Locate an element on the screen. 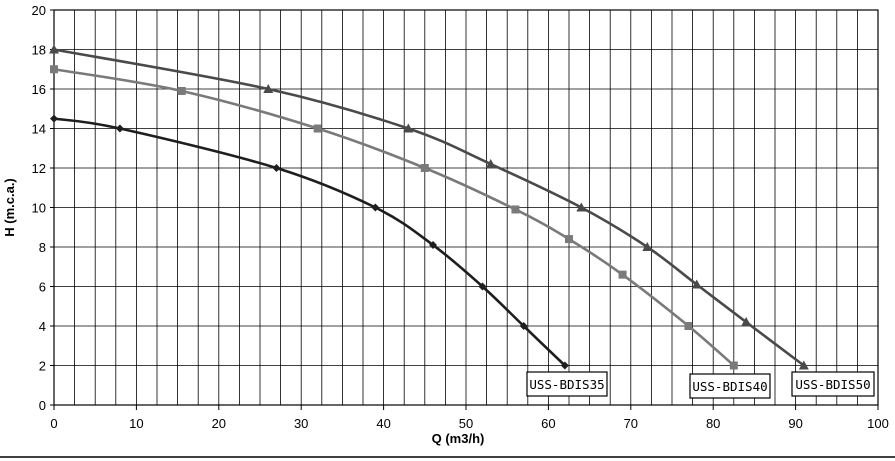 The width and height of the screenshot is (895, 461). x-tick-label: 50 is located at coordinates (466, 423).